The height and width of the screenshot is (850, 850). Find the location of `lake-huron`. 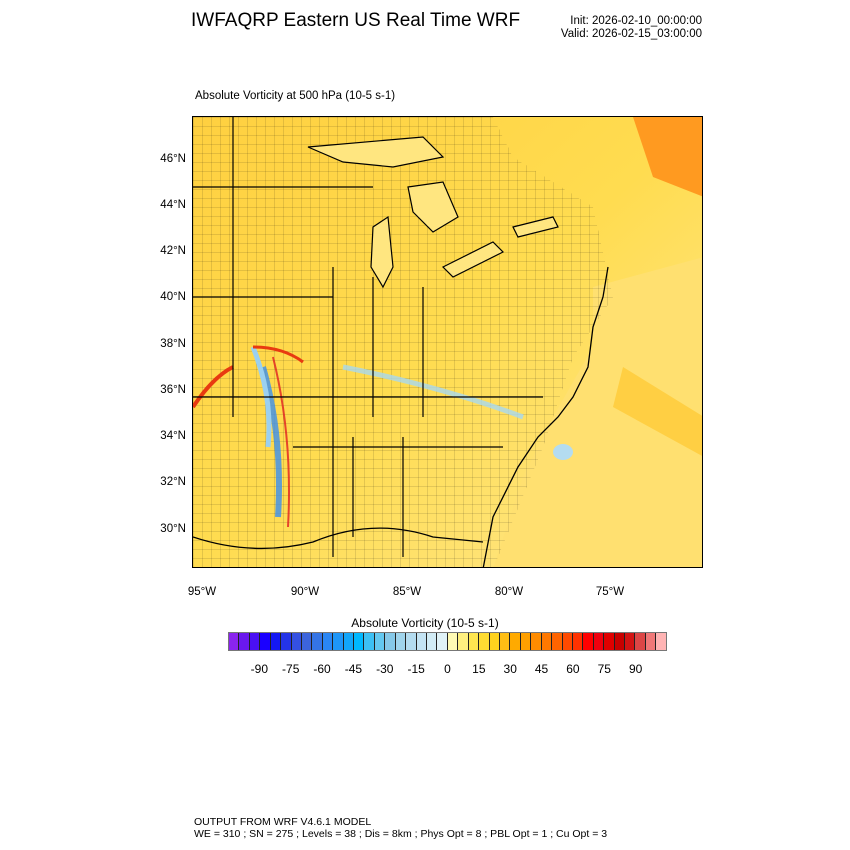

lake-huron is located at coordinates (433, 207).